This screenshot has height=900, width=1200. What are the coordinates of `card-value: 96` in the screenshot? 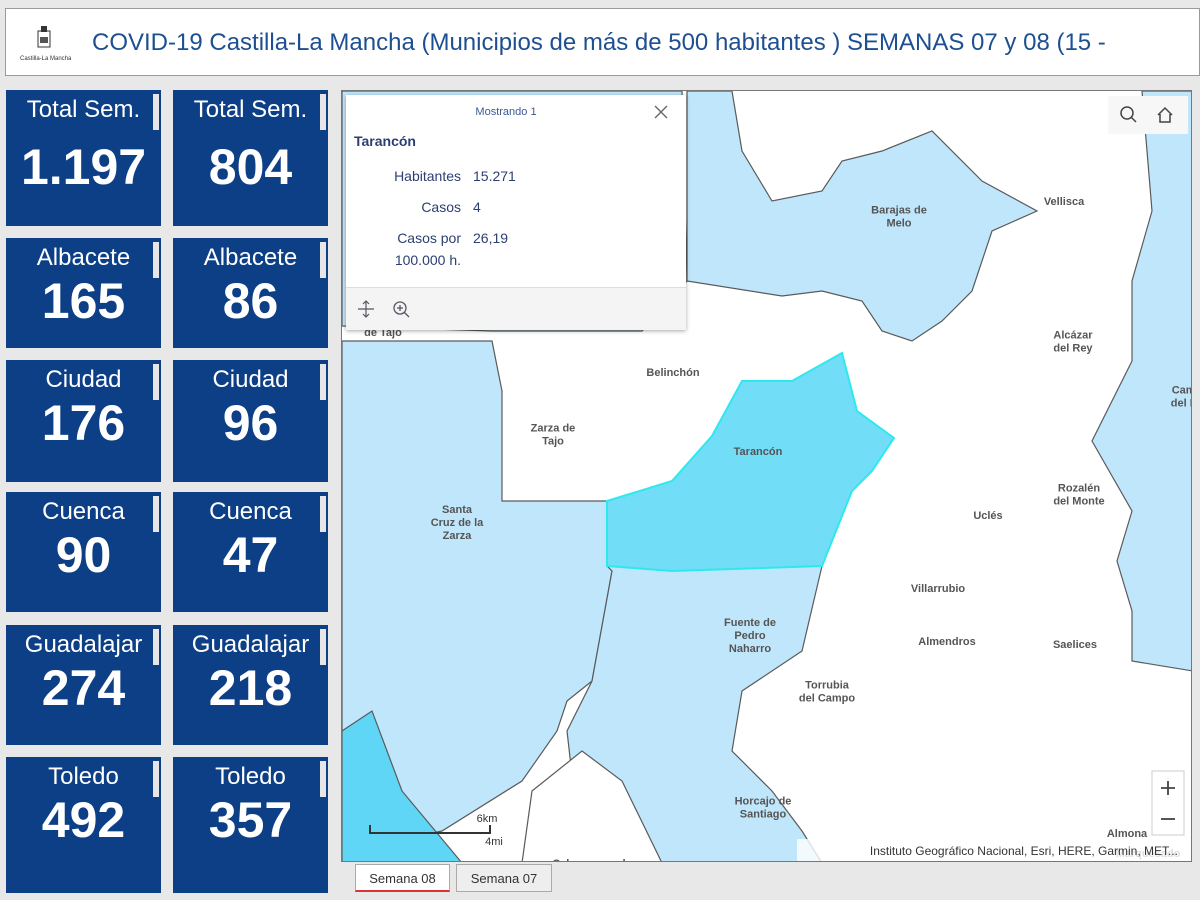 It's located at (250, 423).